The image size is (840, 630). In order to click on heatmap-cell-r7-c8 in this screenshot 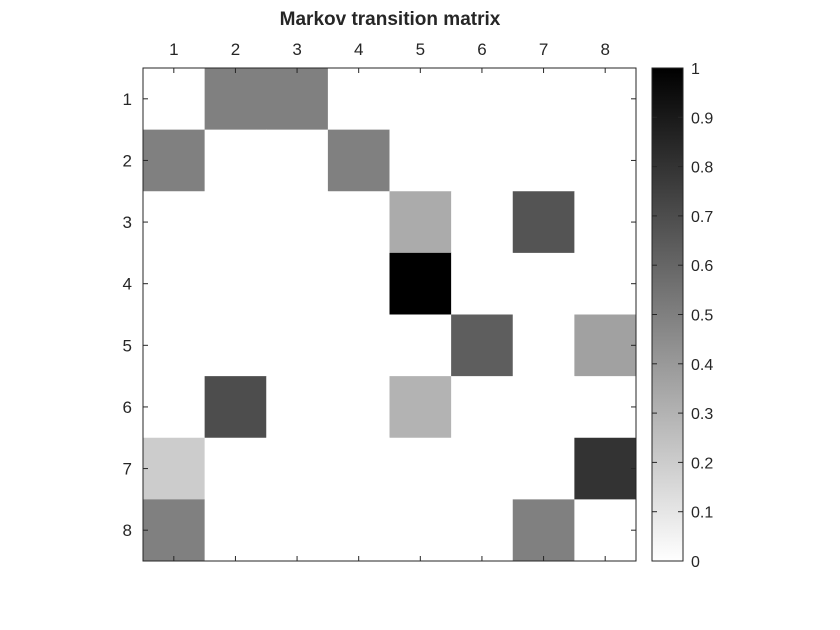, I will do `click(605, 468)`.